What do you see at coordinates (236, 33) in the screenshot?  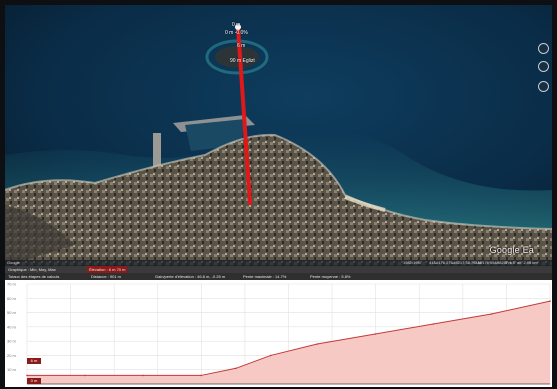 I see `top-slope-label: 0 m -0.0%` at bounding box center [236, 33].